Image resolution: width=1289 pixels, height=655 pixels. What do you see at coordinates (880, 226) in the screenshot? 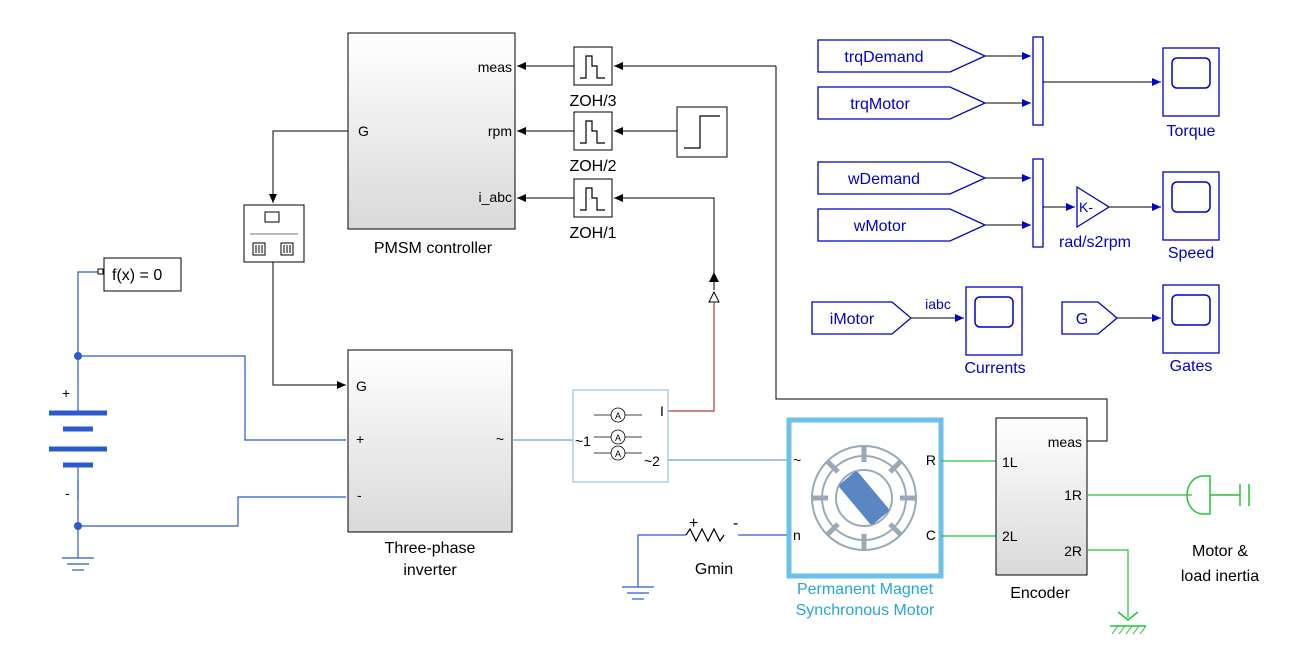
I see `tag-w-motor-label: wMotor` at bounding box center [880, 226].